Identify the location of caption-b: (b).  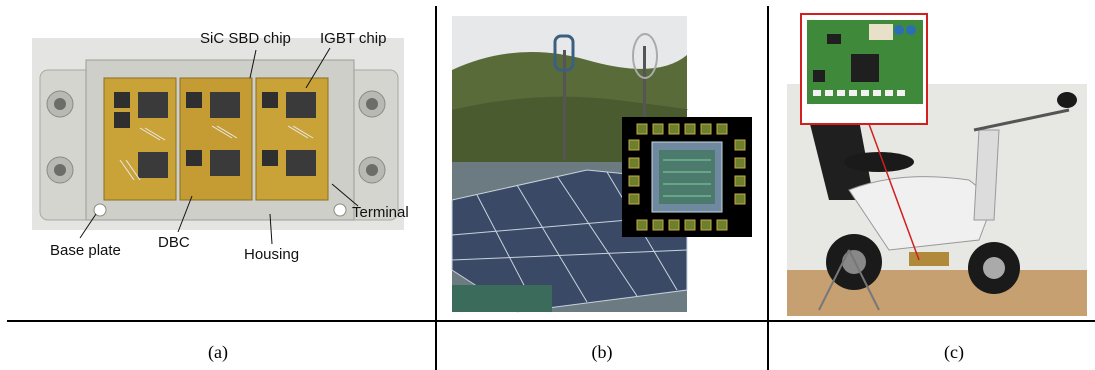
(602, 352).